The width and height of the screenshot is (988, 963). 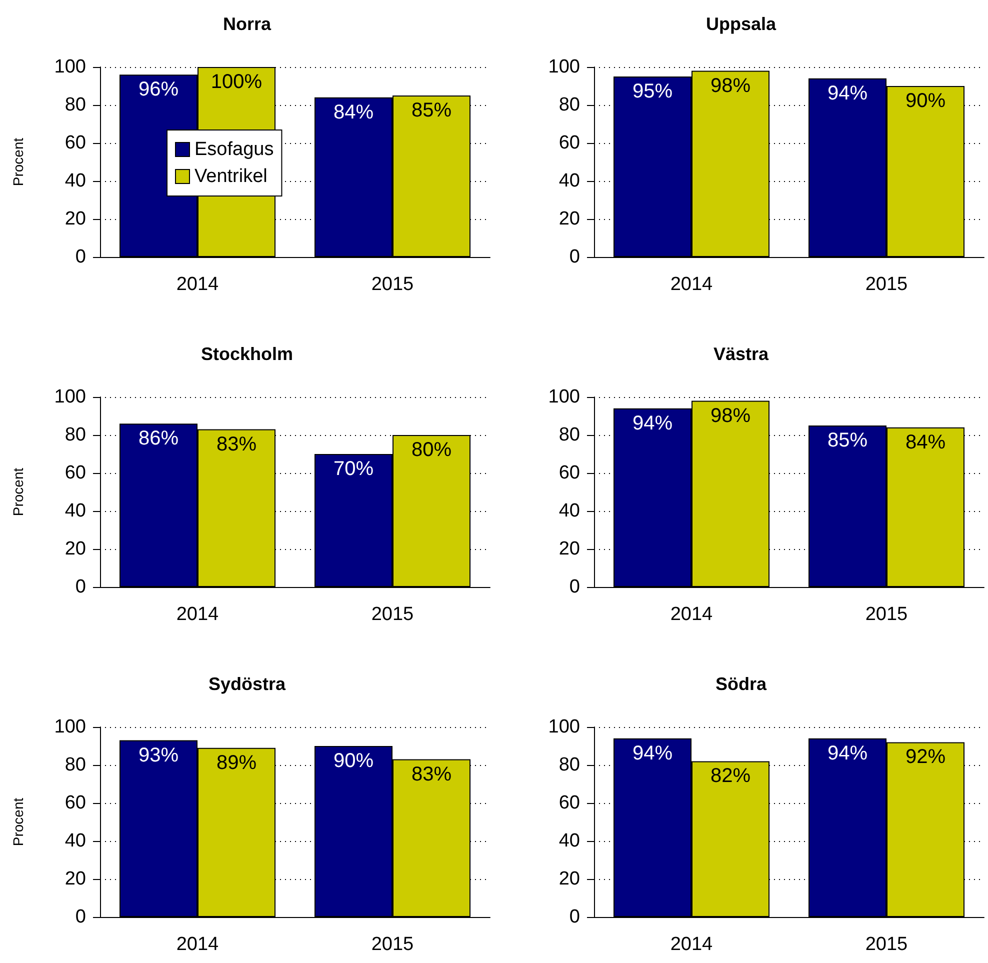 I want to click on data-label: 70%, so click(x=353, y=469).